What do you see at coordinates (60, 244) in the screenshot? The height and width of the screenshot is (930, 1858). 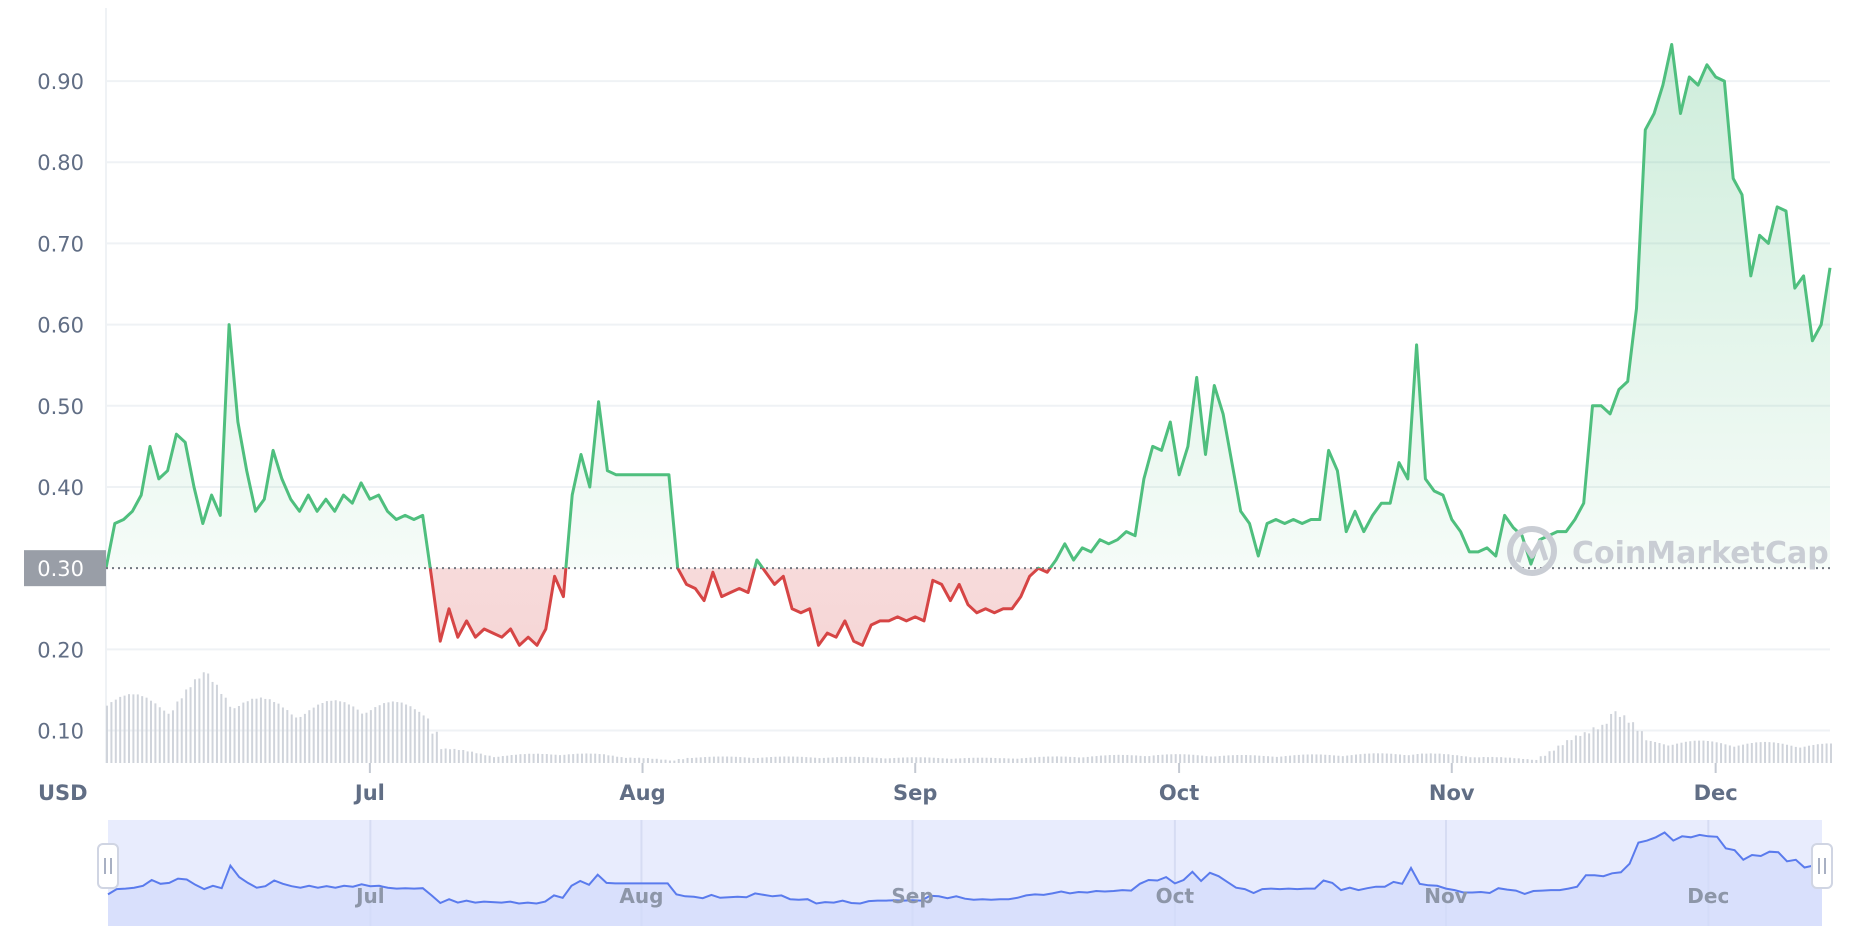 I see `y-tick-label: 0.70` at bounding box center [60, 244].